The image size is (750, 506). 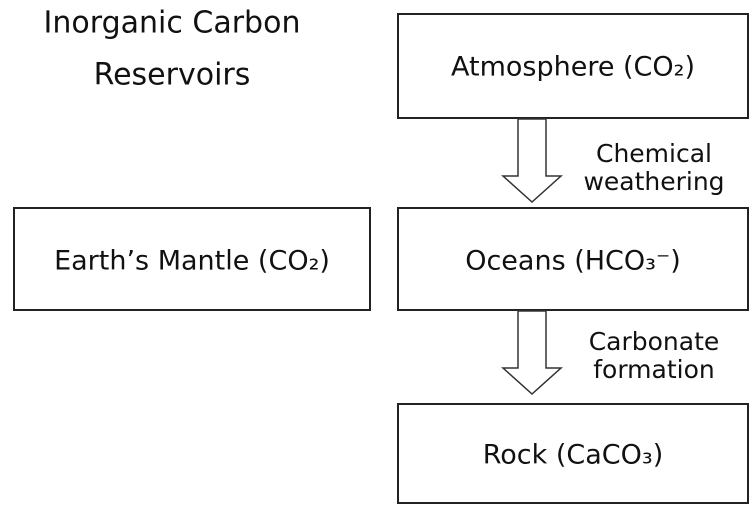 What do you see at coordinates (653, 181) in the screenshot?
I see `edge-label: weathering` at bounding box center [653, 181].